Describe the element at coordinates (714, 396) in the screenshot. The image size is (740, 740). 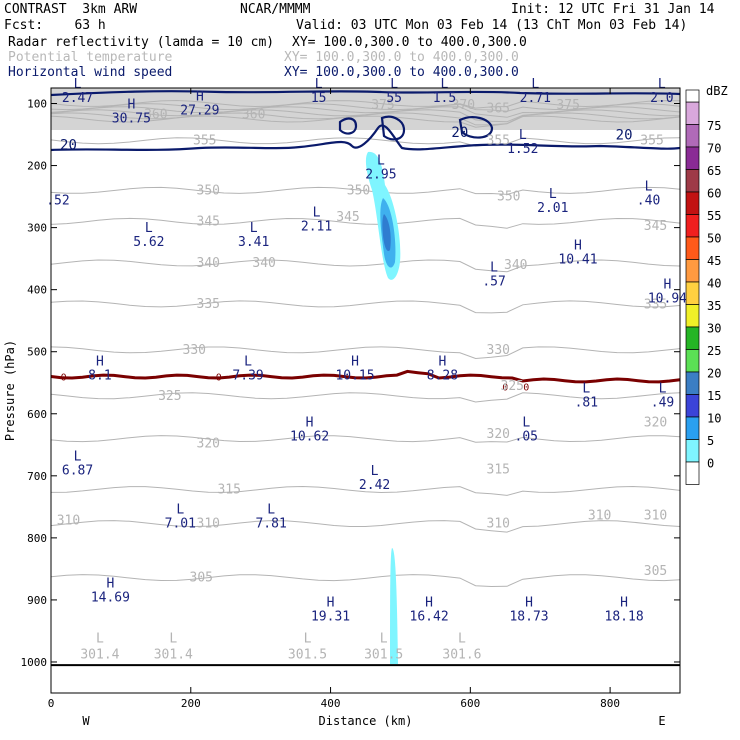
I see `colorbar-level: 15` at that location.